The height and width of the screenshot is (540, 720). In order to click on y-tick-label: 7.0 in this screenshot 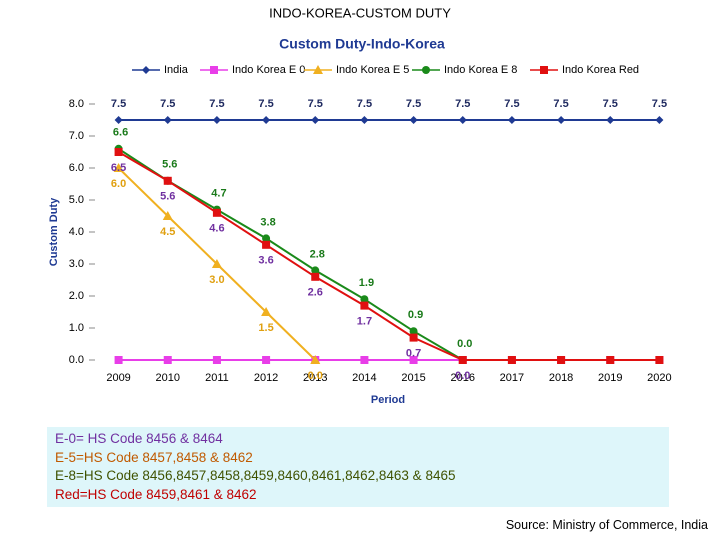, I will do `click(76, 136)`.